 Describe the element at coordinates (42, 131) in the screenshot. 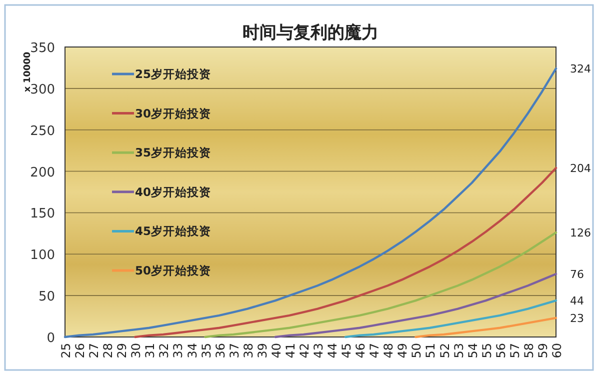

I see `y-tick-label: 250` at that location.